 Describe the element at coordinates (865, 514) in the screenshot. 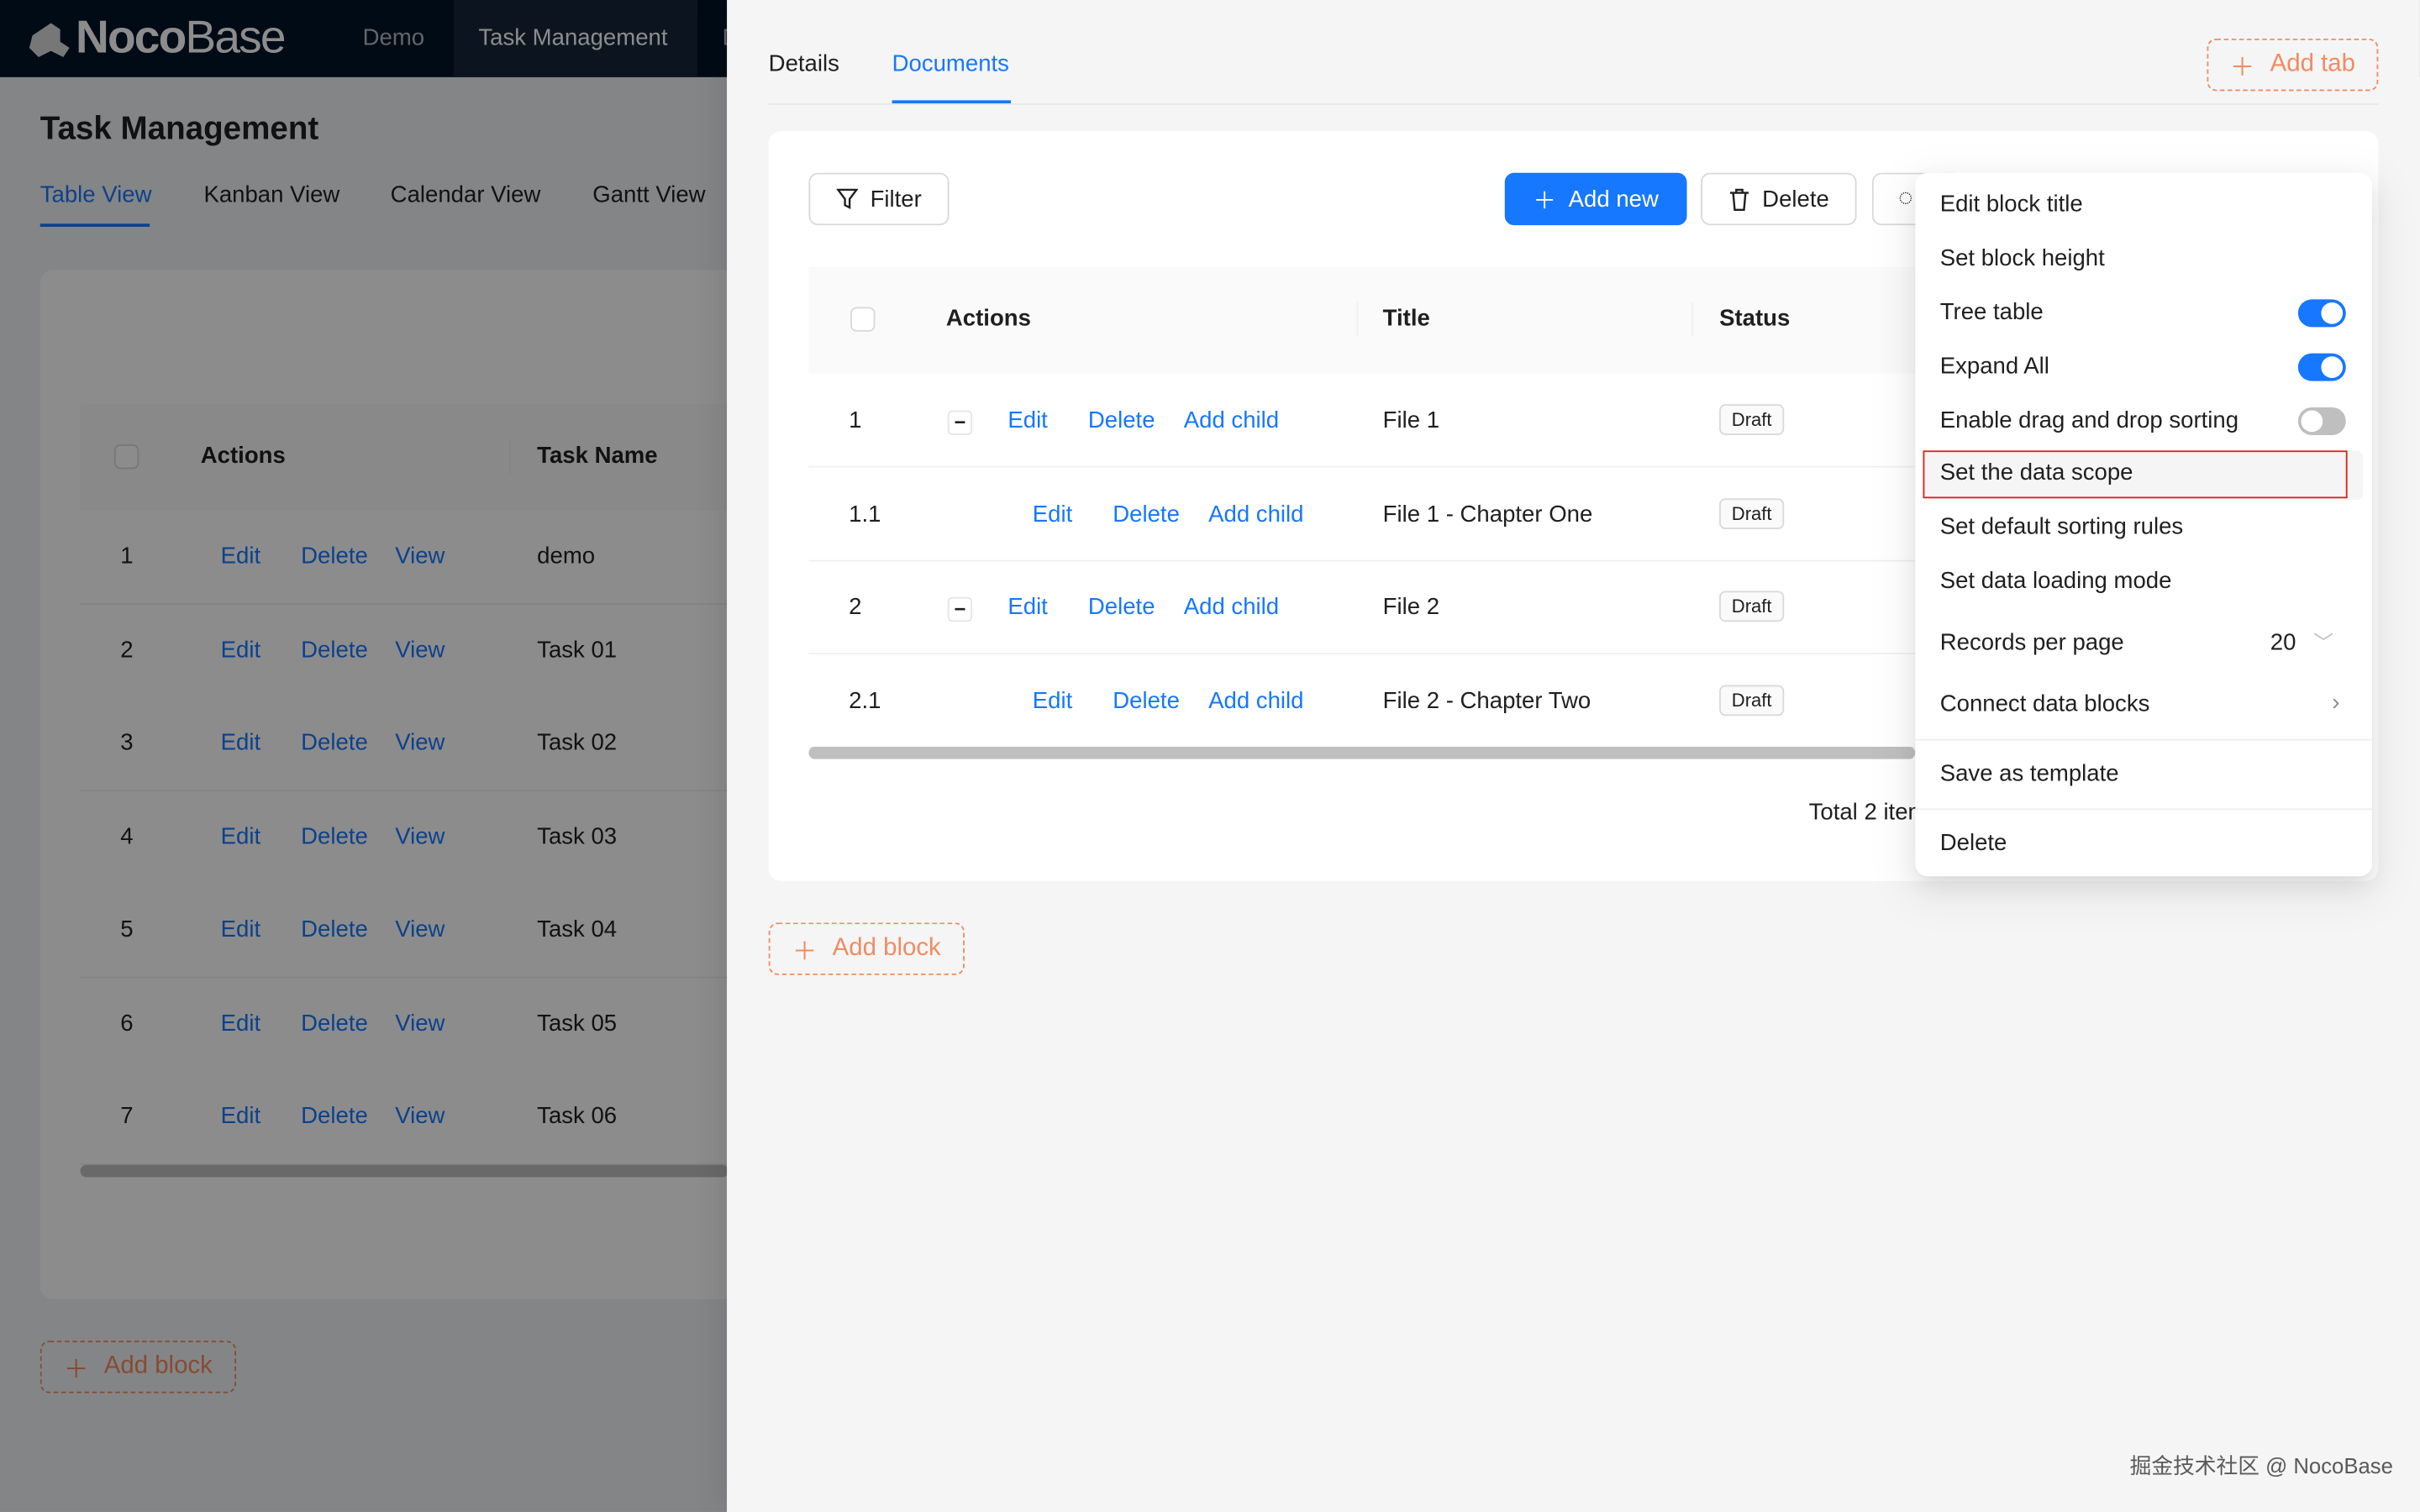

I see `row-number: 1.1` at that location.